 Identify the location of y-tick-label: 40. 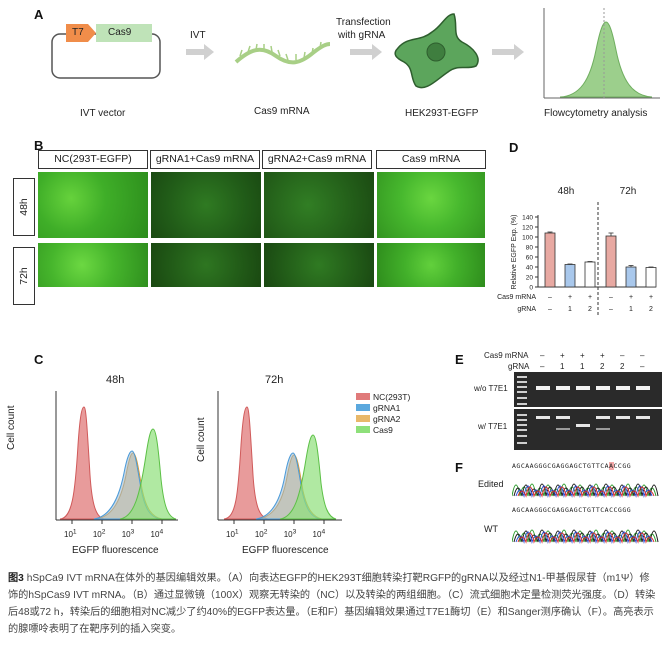
(530, 268).